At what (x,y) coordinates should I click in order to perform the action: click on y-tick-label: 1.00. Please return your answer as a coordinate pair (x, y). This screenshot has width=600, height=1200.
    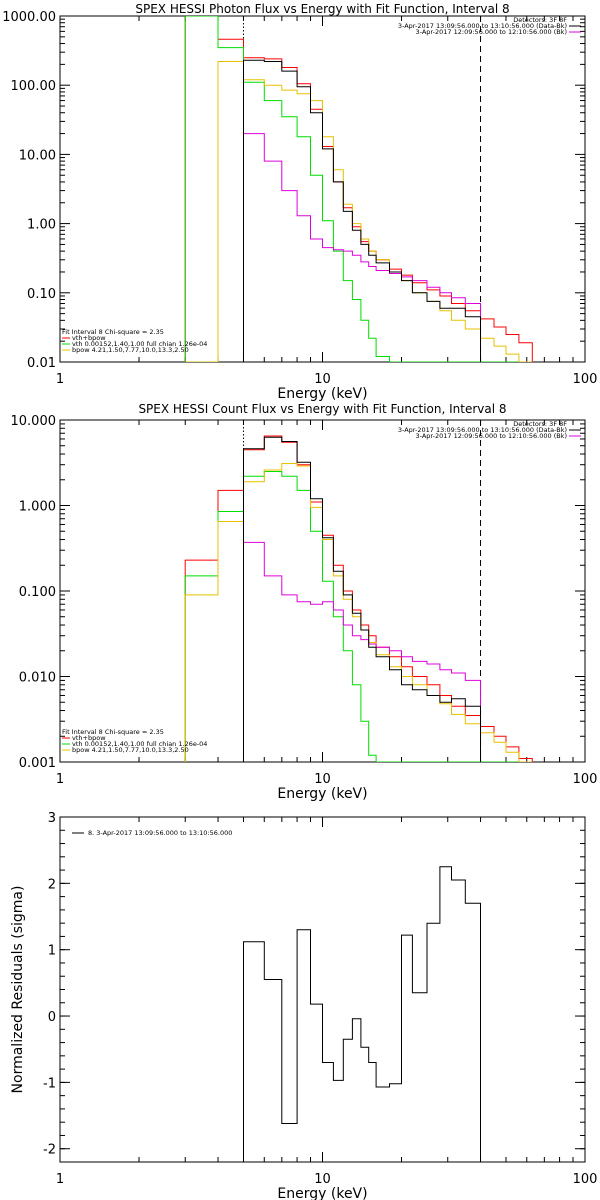
    Looking at the image, I should click on (41, 225).